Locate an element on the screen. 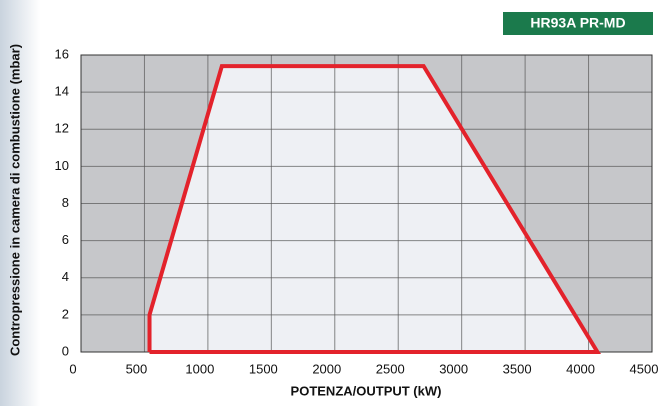  y-tick-label: 8 is located at coordinates (65, 202).